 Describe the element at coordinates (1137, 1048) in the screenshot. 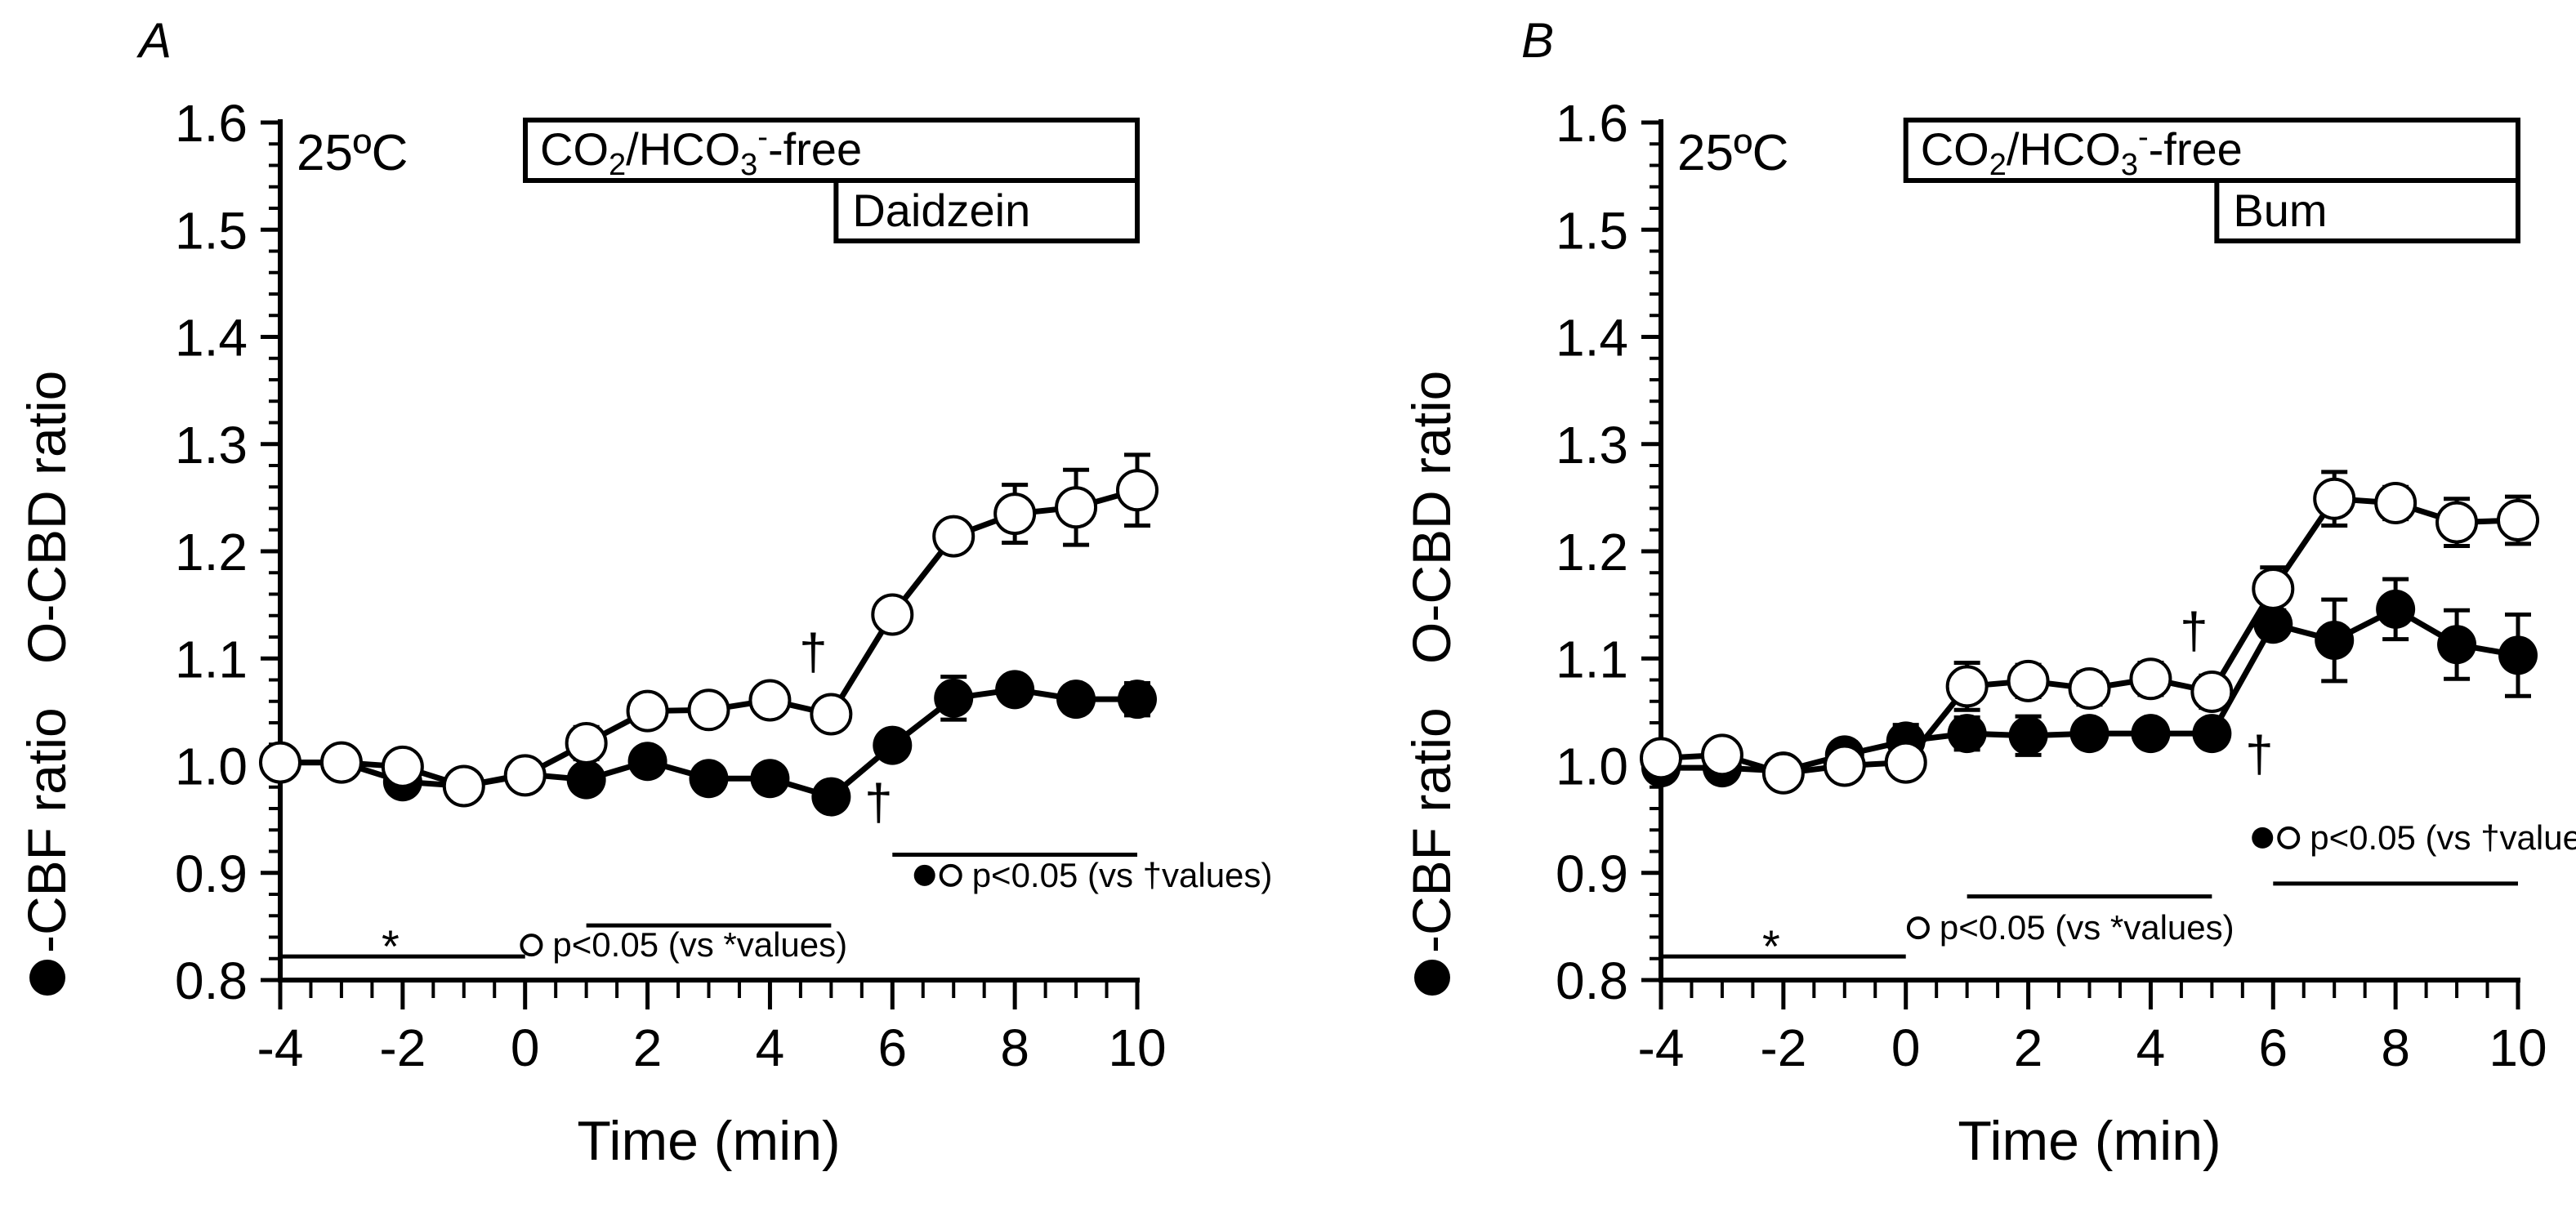

I see `x-tick-label: 10` at that location.